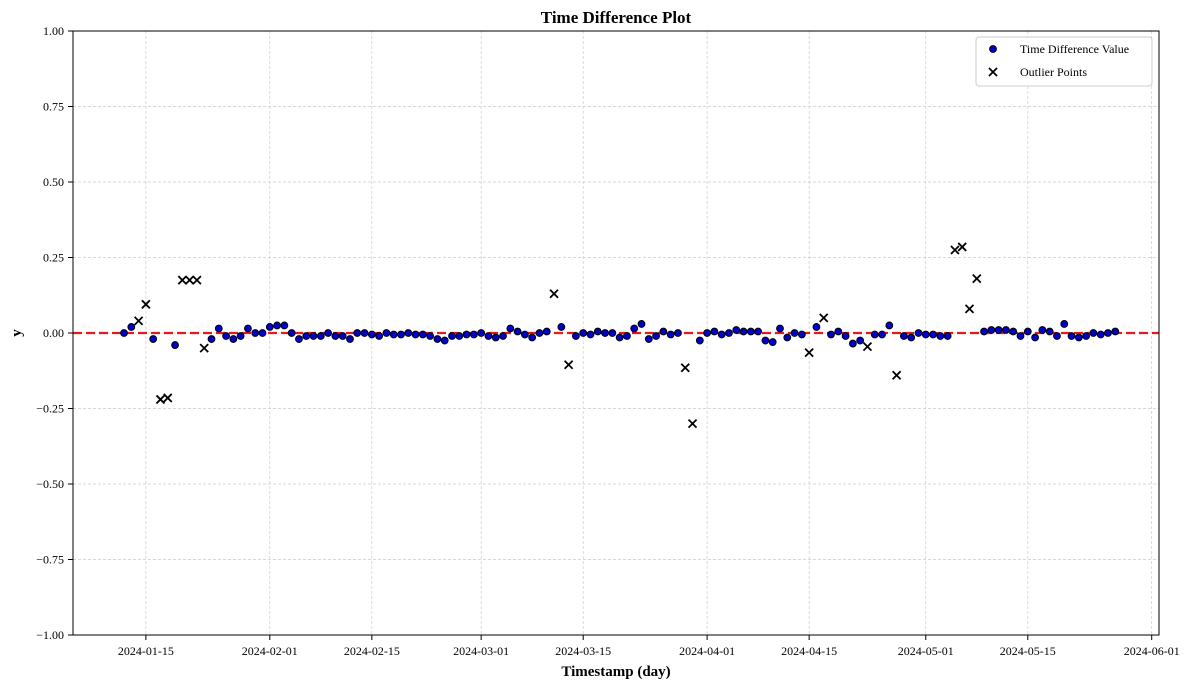 The image size is (1188, 695). I want to click on y-tick-label: 0.50, so click(53, 182).